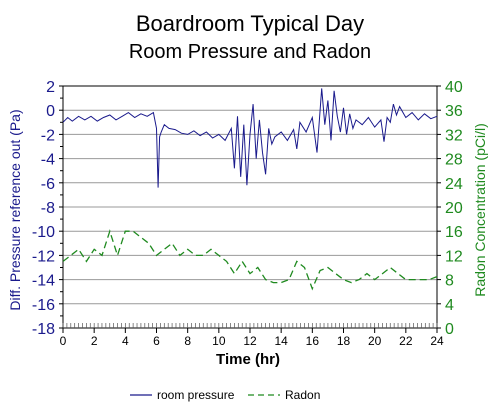 The height and width of the screenshot is (411, 500). What do you see at coordinates (406, 341) in the screenshot?
I see `x-tick-label: 22` at bounding box center [406, 341].